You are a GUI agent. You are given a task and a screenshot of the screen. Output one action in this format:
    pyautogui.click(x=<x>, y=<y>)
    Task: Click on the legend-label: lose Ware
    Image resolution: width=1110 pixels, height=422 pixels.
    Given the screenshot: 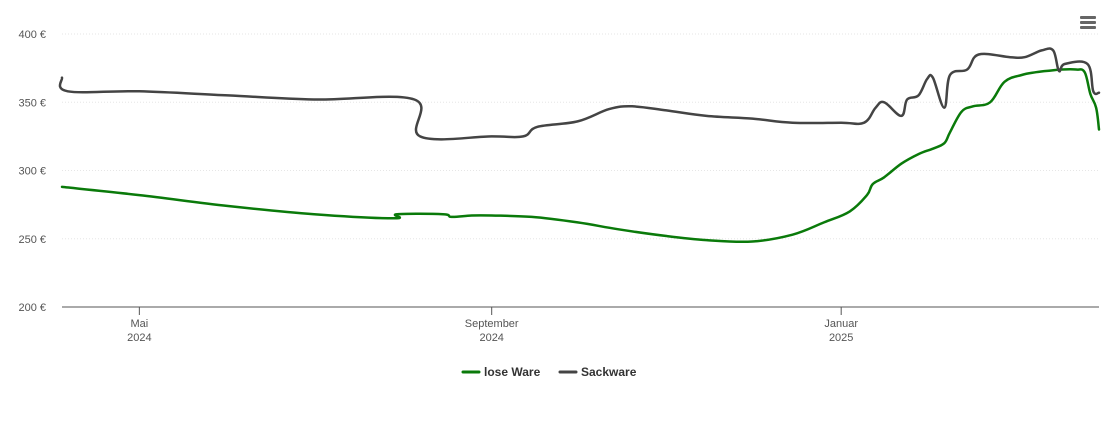 What is the action you would take?
    pyautogui.click(x=512, y=372)
    